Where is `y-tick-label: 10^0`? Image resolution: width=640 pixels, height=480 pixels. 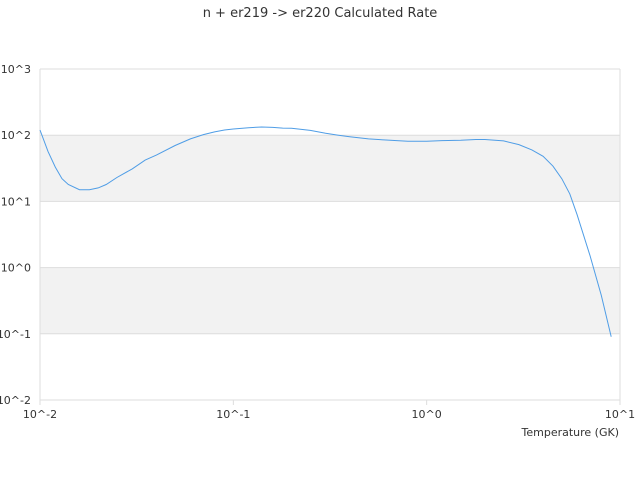
y-tick-label: 10^0 is located at coordinates (16, 268).